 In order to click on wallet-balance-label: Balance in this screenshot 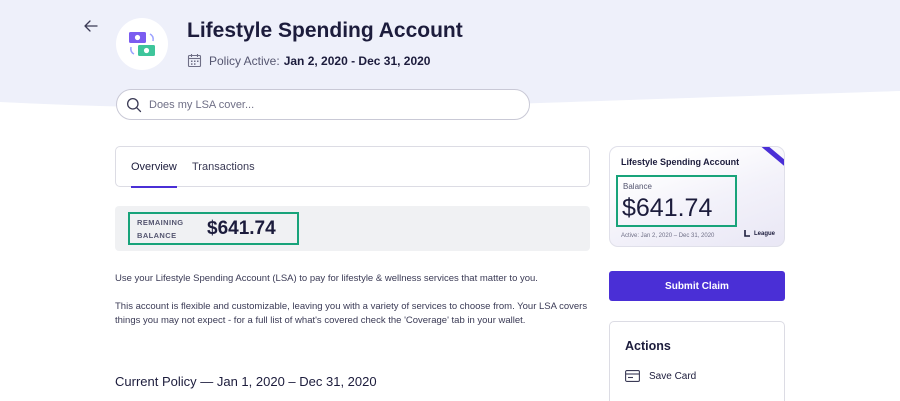, I will do `click(637, 186)`.